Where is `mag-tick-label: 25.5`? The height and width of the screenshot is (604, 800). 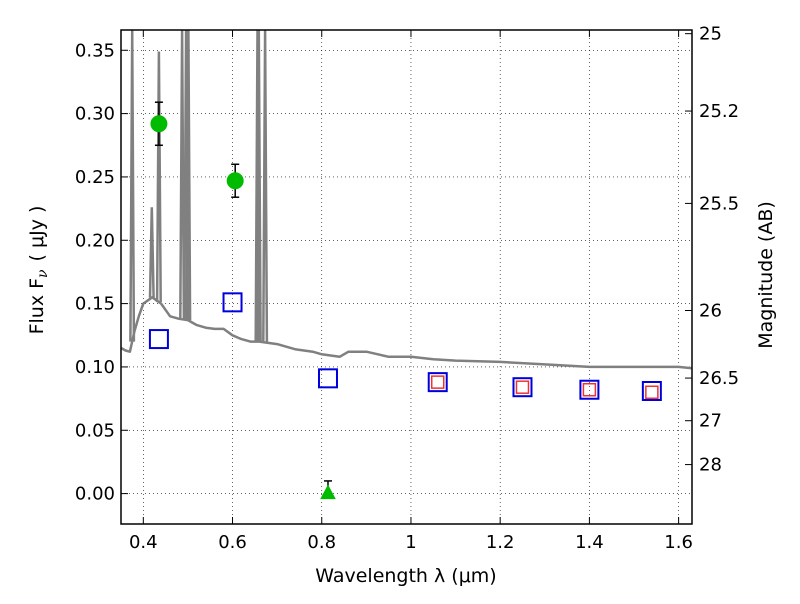 mag-tick-label: 25.5 is located at coordinates (719, 203).